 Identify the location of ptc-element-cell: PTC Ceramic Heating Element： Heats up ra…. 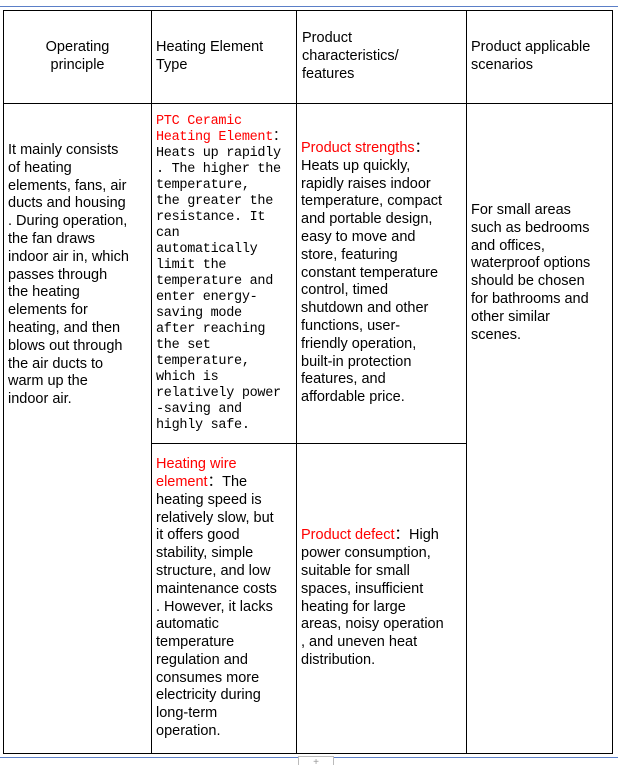
(224, 273).